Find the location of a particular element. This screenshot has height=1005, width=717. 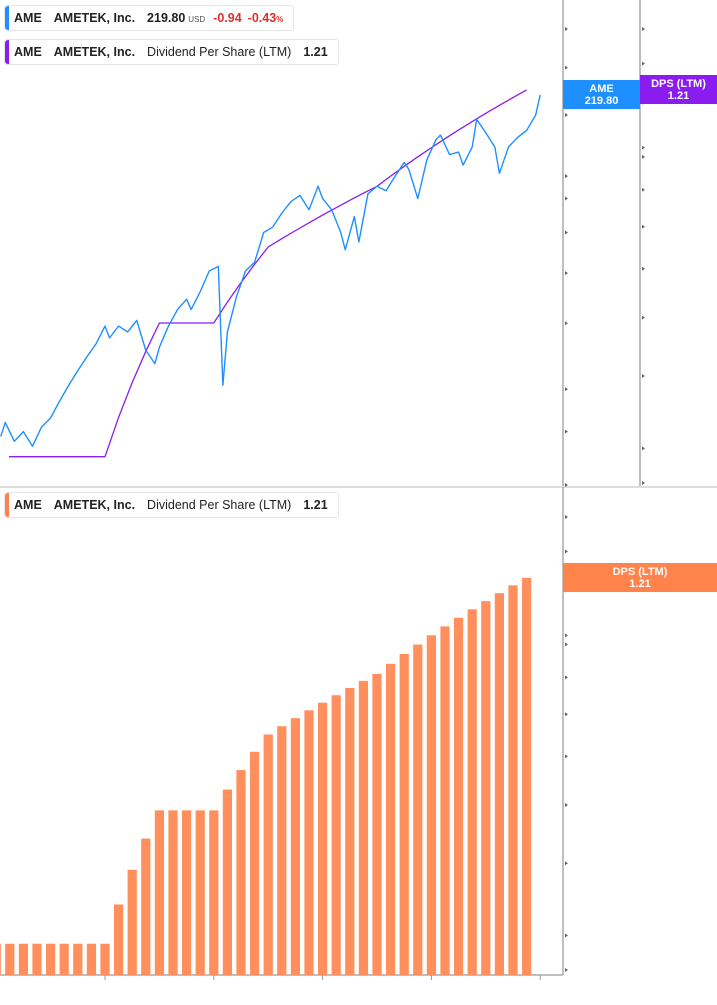

legend-change-pct: -0.43 is located at coordinates (262, 18).